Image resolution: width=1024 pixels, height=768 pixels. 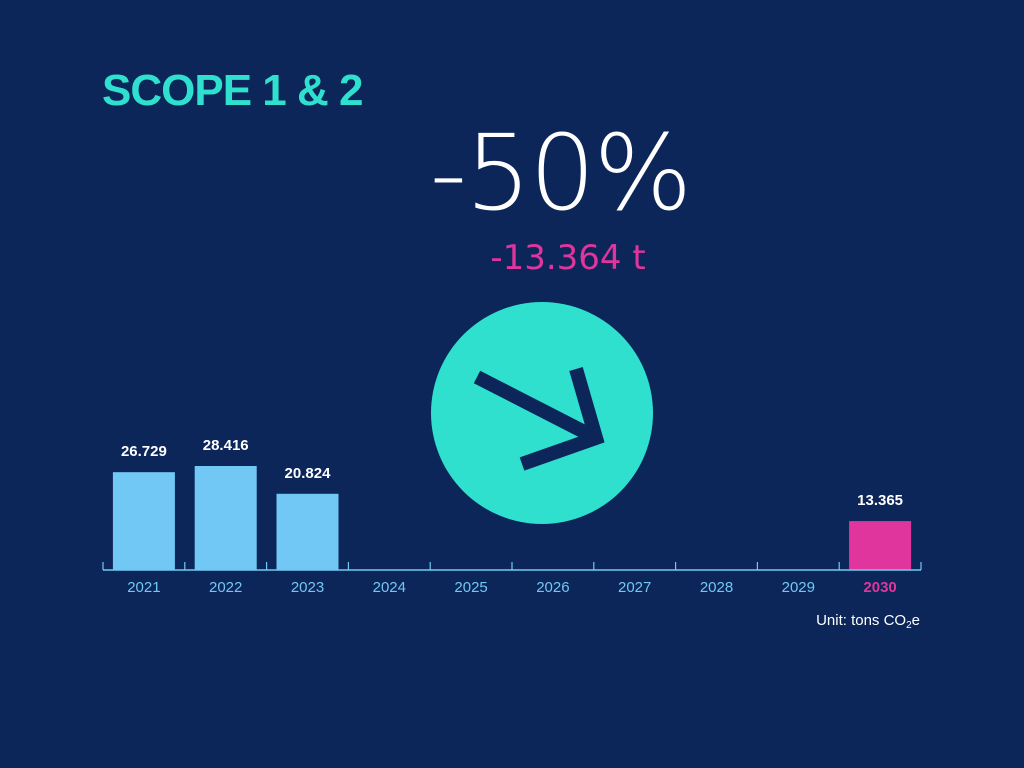 I want to click on arrow-down-right-icon, so click(x=542, y=413).